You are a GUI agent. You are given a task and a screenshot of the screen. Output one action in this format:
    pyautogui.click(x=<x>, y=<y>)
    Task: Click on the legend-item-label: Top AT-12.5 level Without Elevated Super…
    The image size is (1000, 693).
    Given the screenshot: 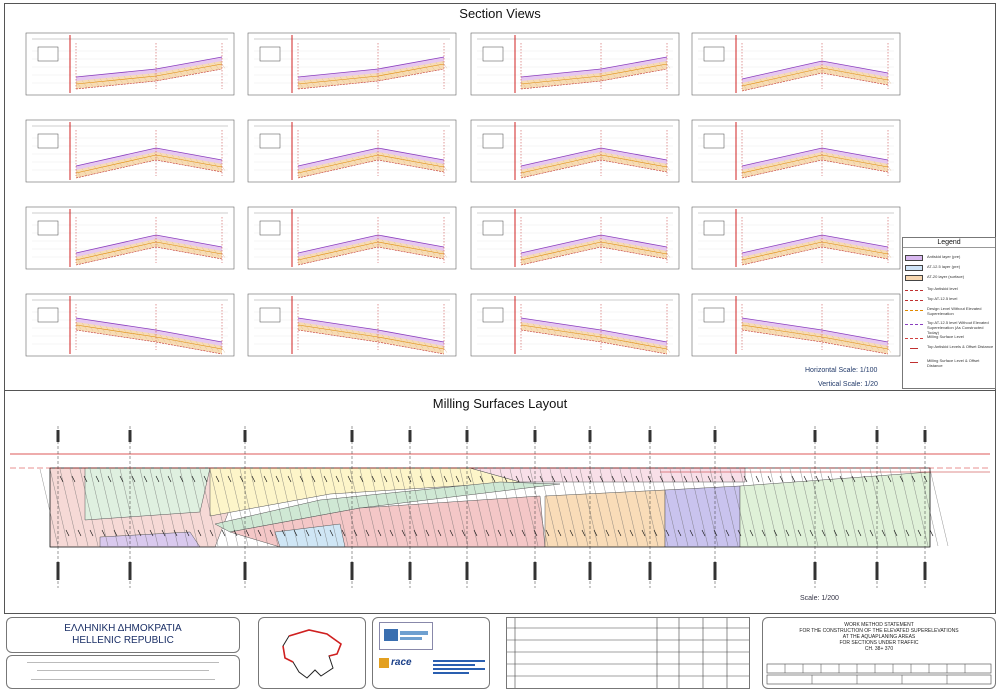 What is the action you would take?
    pyautogui.click(x=958, y=327)
    